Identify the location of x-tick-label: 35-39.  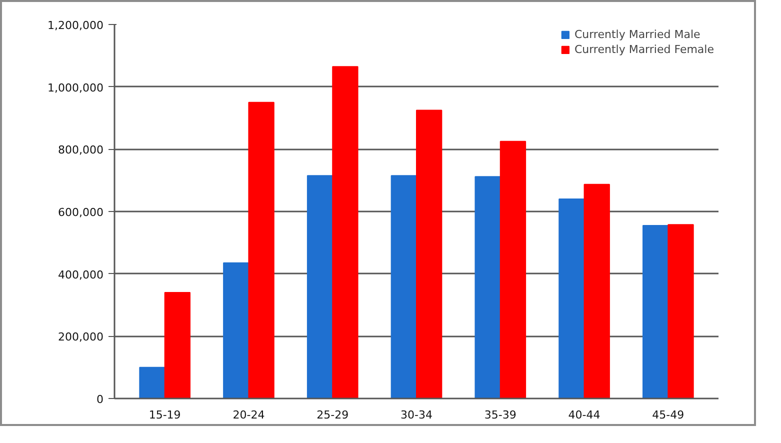
(500, 415).